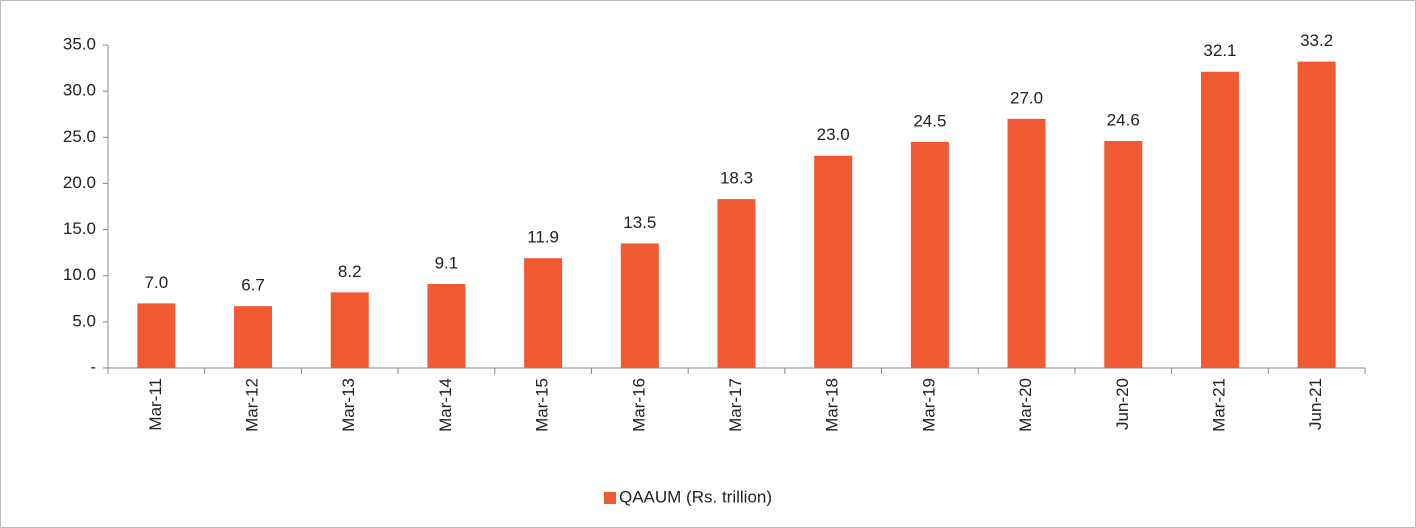 The image size is (1416, 528). Describe the element at coordinates (252, 405) in the screenshot. I see `x-tick-label: Mar-12` at that location.